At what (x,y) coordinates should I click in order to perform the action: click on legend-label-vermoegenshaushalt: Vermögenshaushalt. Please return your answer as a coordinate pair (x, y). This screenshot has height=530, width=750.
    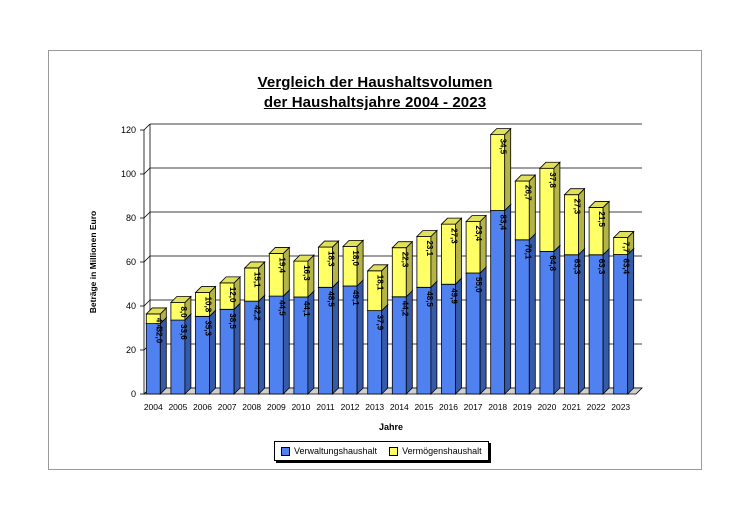
    Looking at the image, I should click on (442, 451).